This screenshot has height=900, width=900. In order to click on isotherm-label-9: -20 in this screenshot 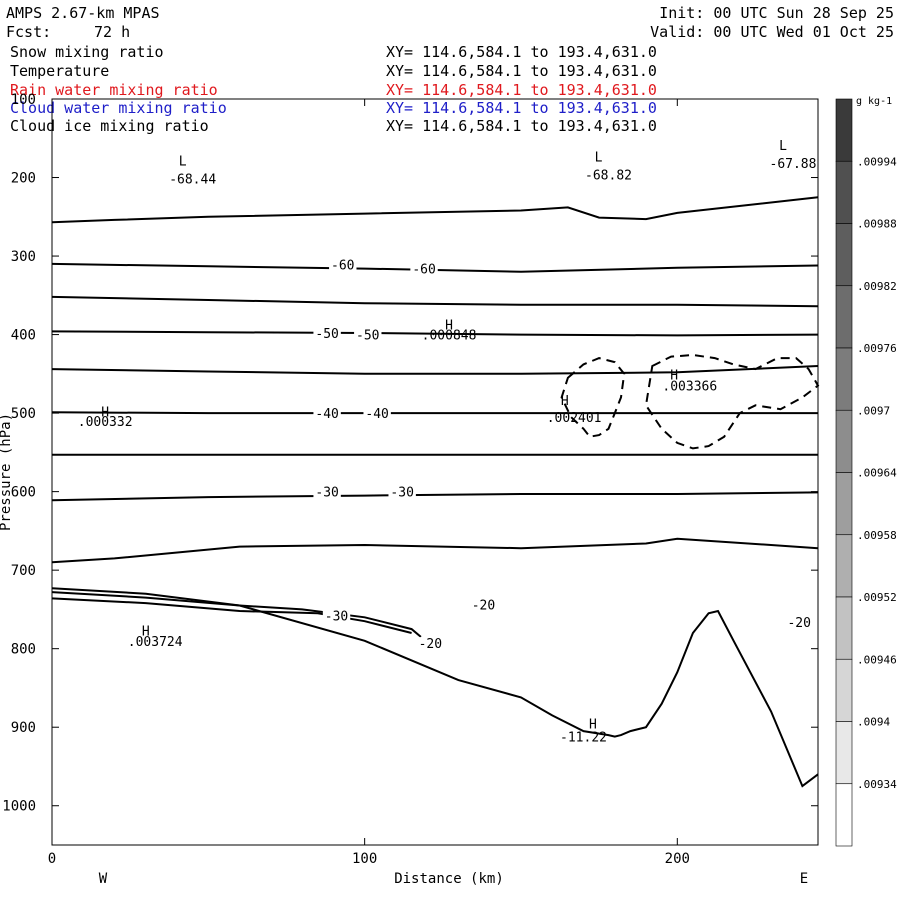, I will do `click(430, 644)`.